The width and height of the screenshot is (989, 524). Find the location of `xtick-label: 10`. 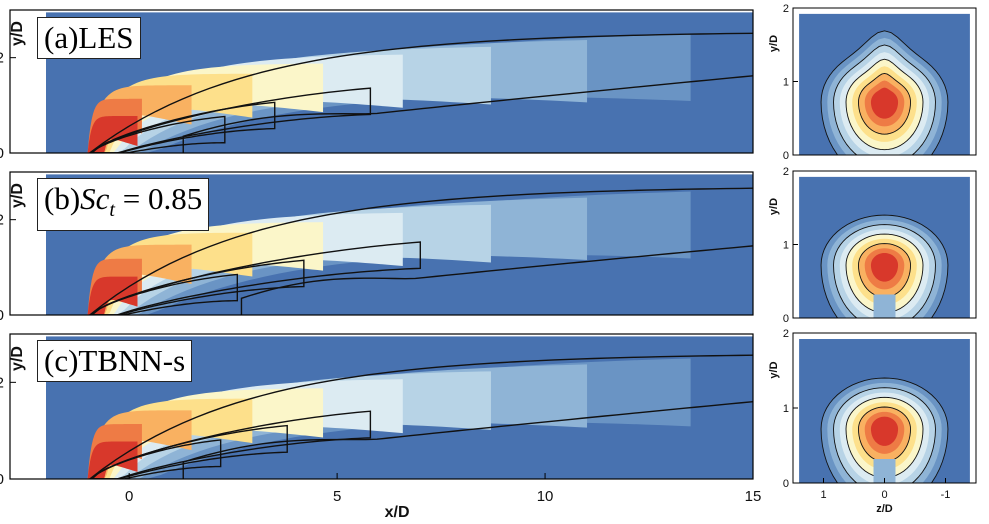

xtick-label: 10 is located at coordinates (545, 496).